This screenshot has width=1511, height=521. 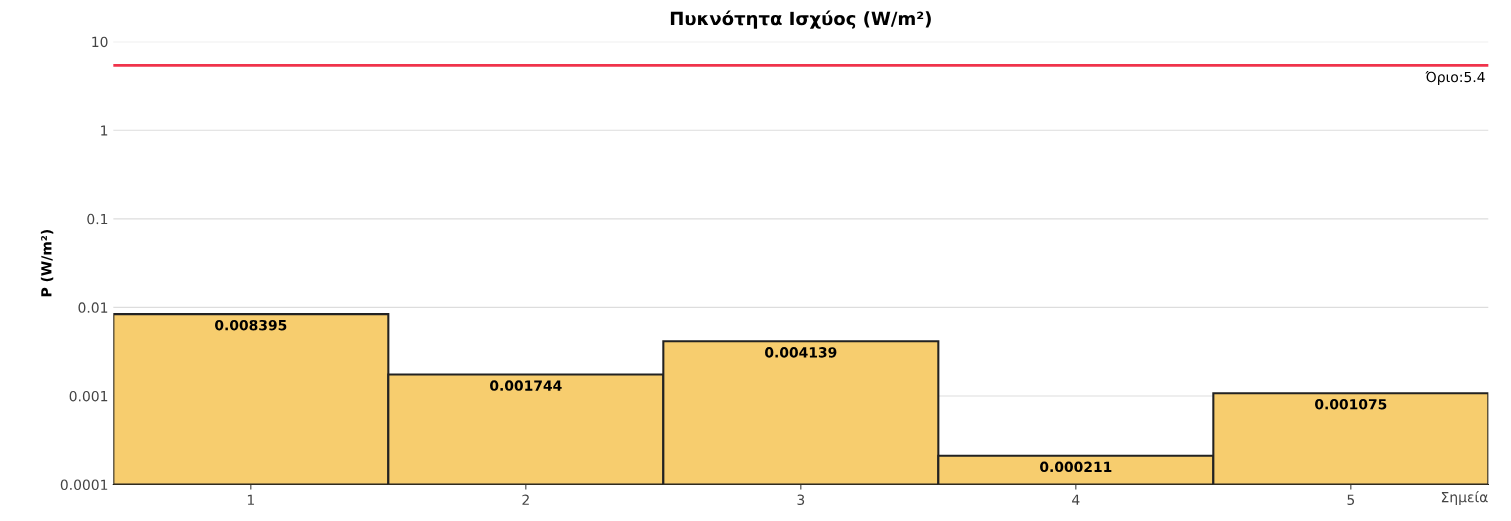 I want to click on ref-line-label: Όριο:5.4, so click(x=1455, y=77).